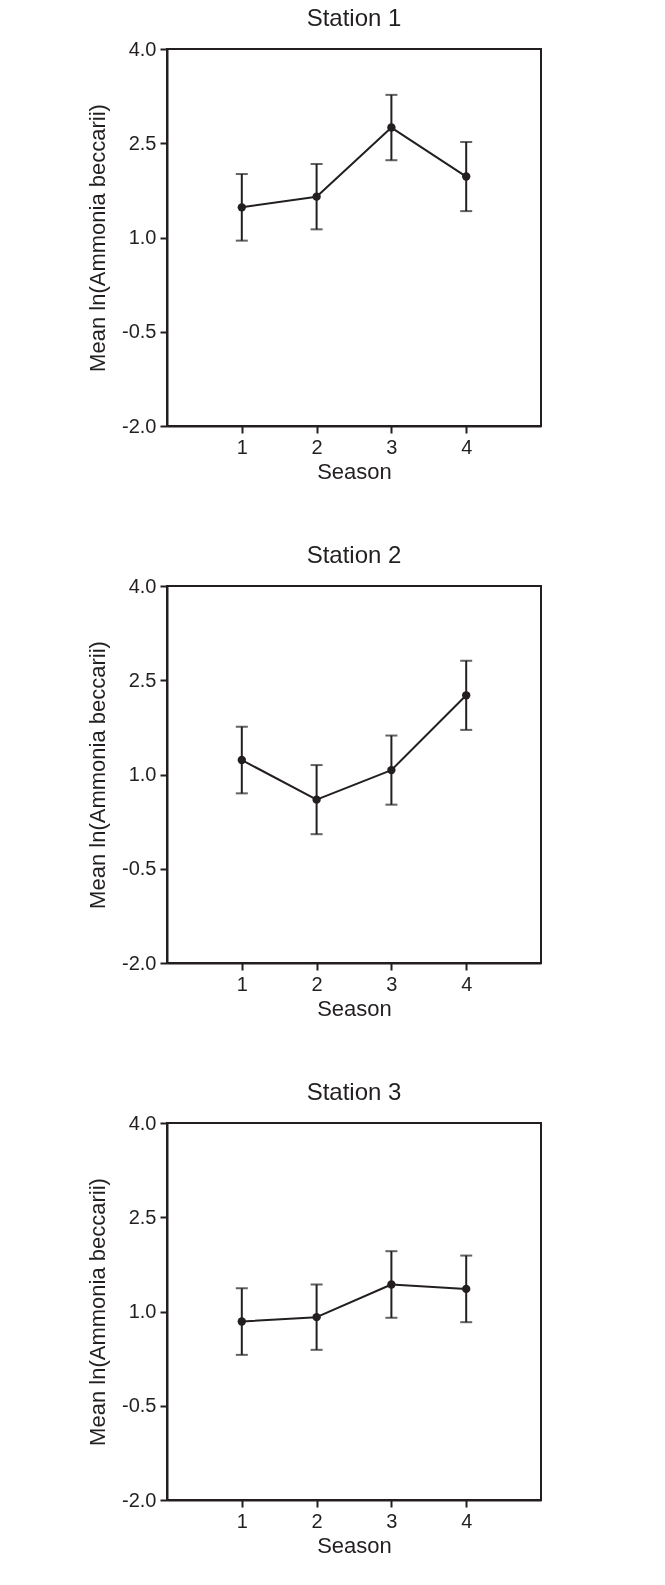  What do you see at coordinates (354, 554) in the screenshot?
I see `chart-title: Station 2` at bounding box center [354, 554].